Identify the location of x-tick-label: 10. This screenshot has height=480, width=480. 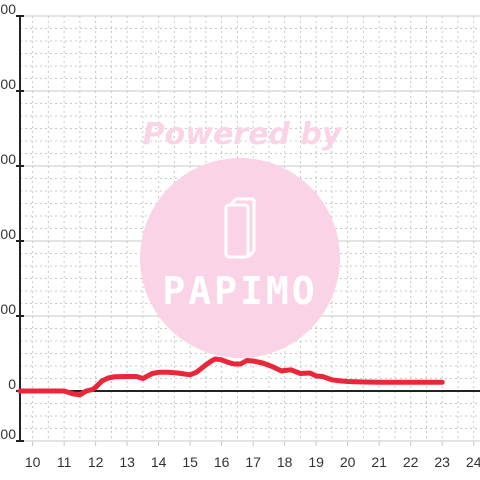
(33, 462).